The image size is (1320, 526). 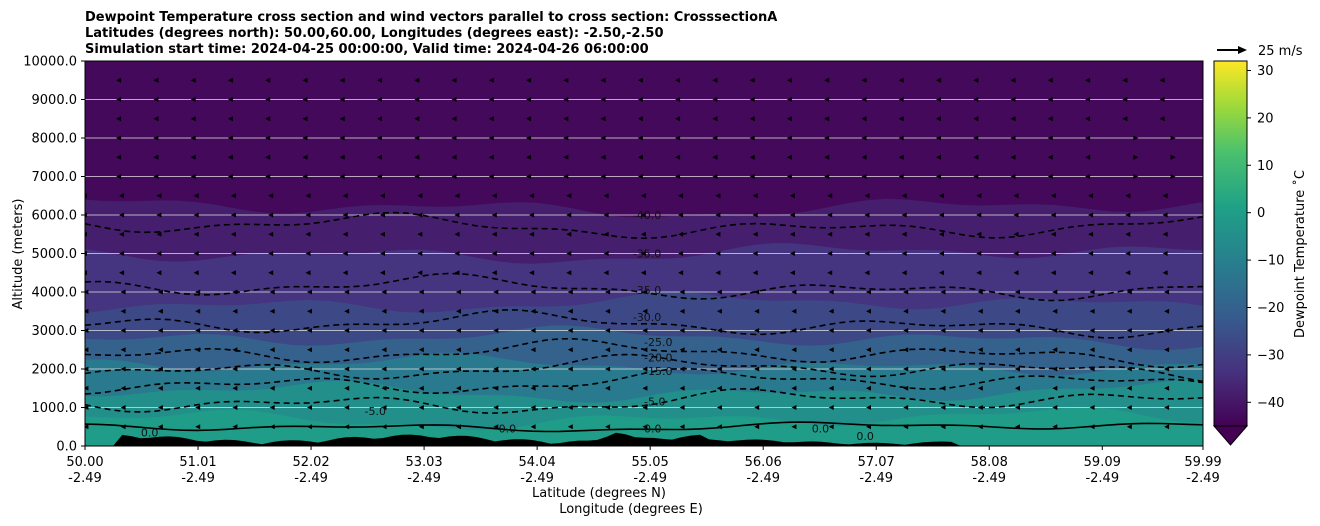 I want to click on y-tick-label: 5000.0, so click(x=55, y=254).